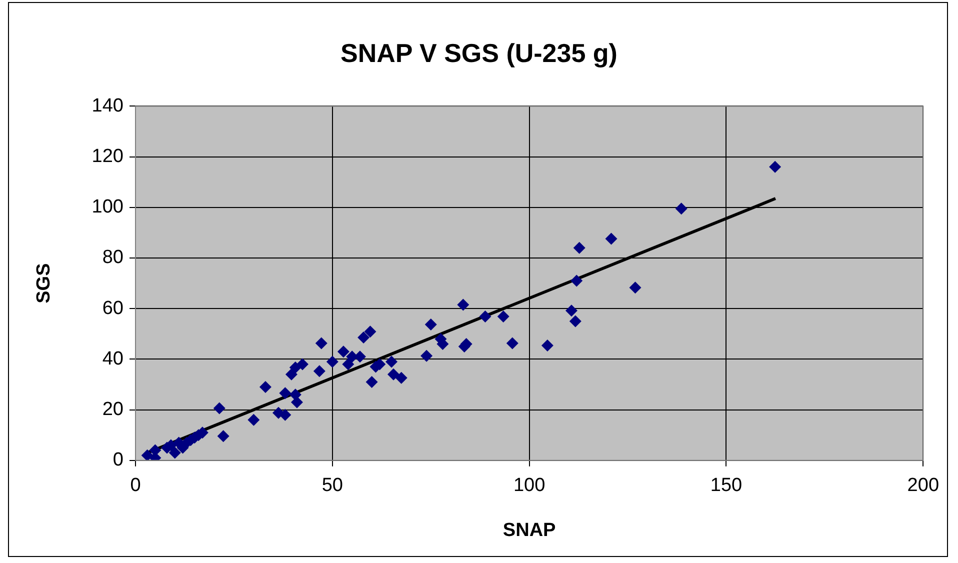  Describe the element at coordinates (113, 409) in the screenshot. I see `y-tick-label: 20` at that location.